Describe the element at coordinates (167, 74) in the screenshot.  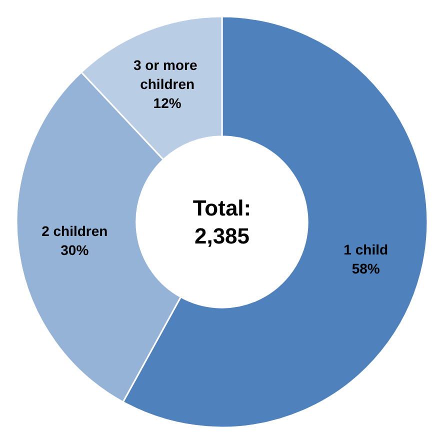
I see `slice-label: 3 or more children` at that location.